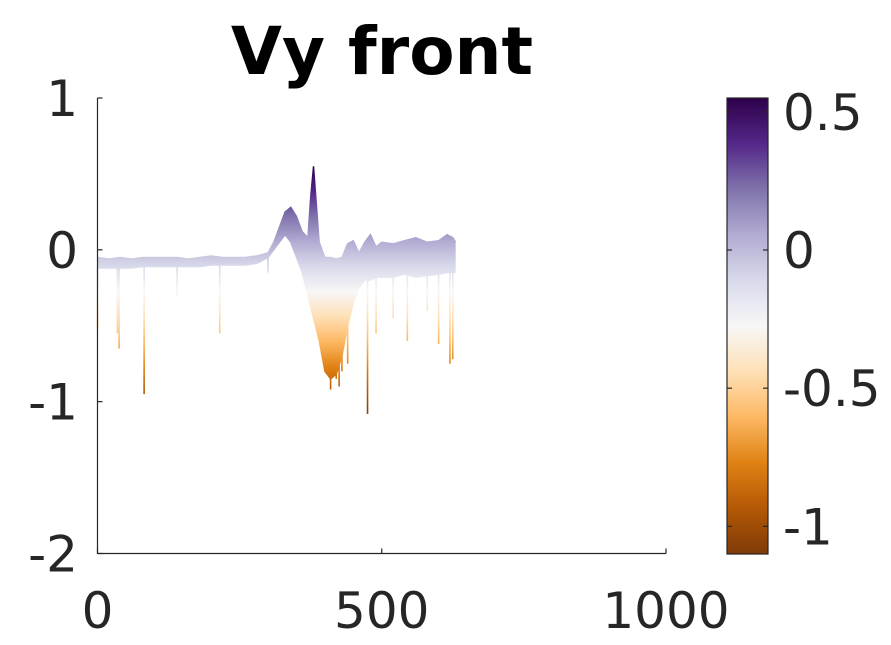  I want to click on chart-title: Vy front, so click(382, 51).